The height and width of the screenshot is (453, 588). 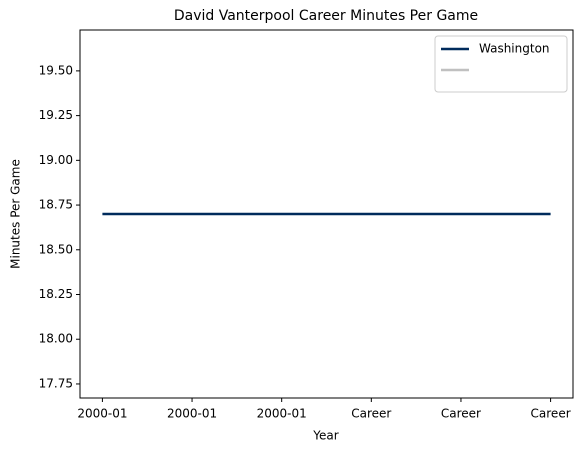 I want to click on legend-label: Washington, so click(x=514, y=49).